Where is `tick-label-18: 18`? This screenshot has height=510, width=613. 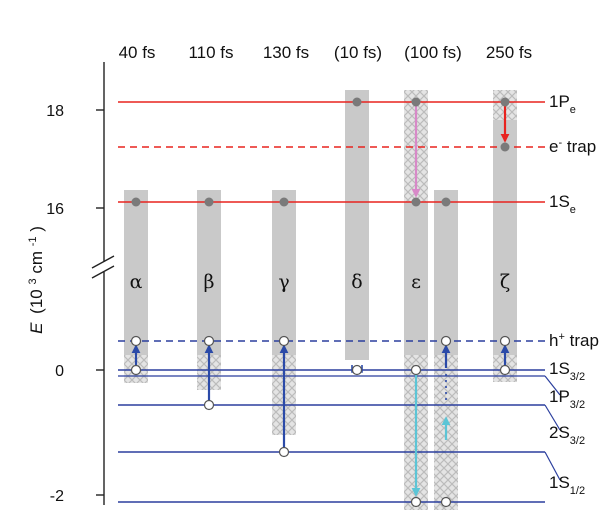 tick-label-18: 18 is located at coordinates (55, 111).